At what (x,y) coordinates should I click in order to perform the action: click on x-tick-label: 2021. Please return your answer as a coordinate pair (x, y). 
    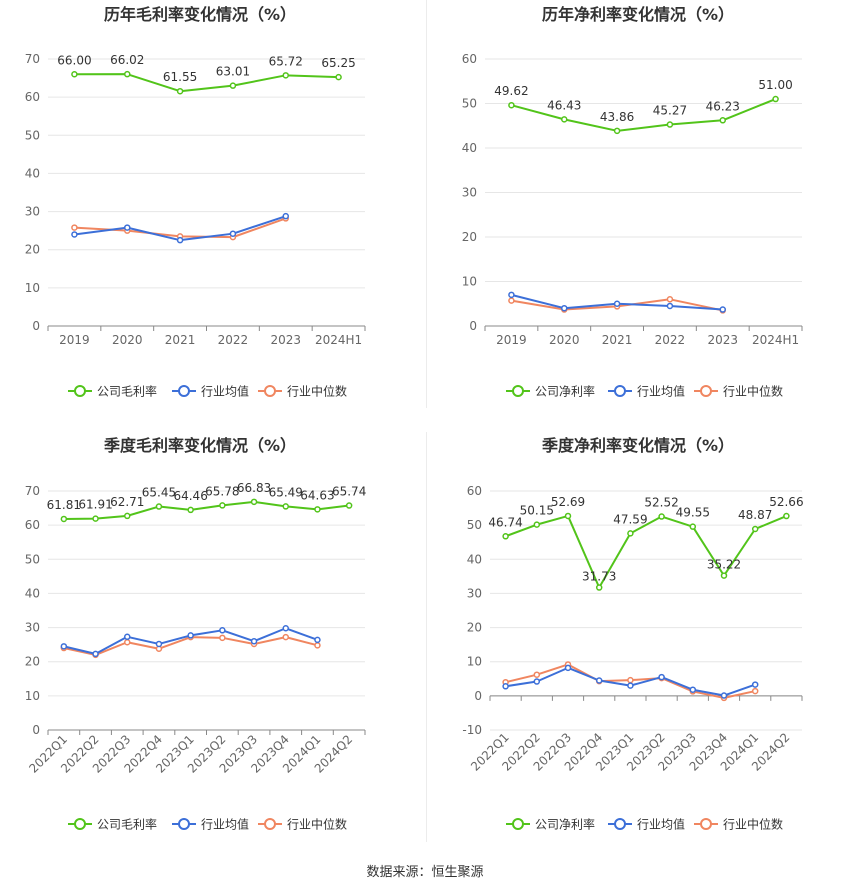
    Looking at the image, I should click on (617, 340).